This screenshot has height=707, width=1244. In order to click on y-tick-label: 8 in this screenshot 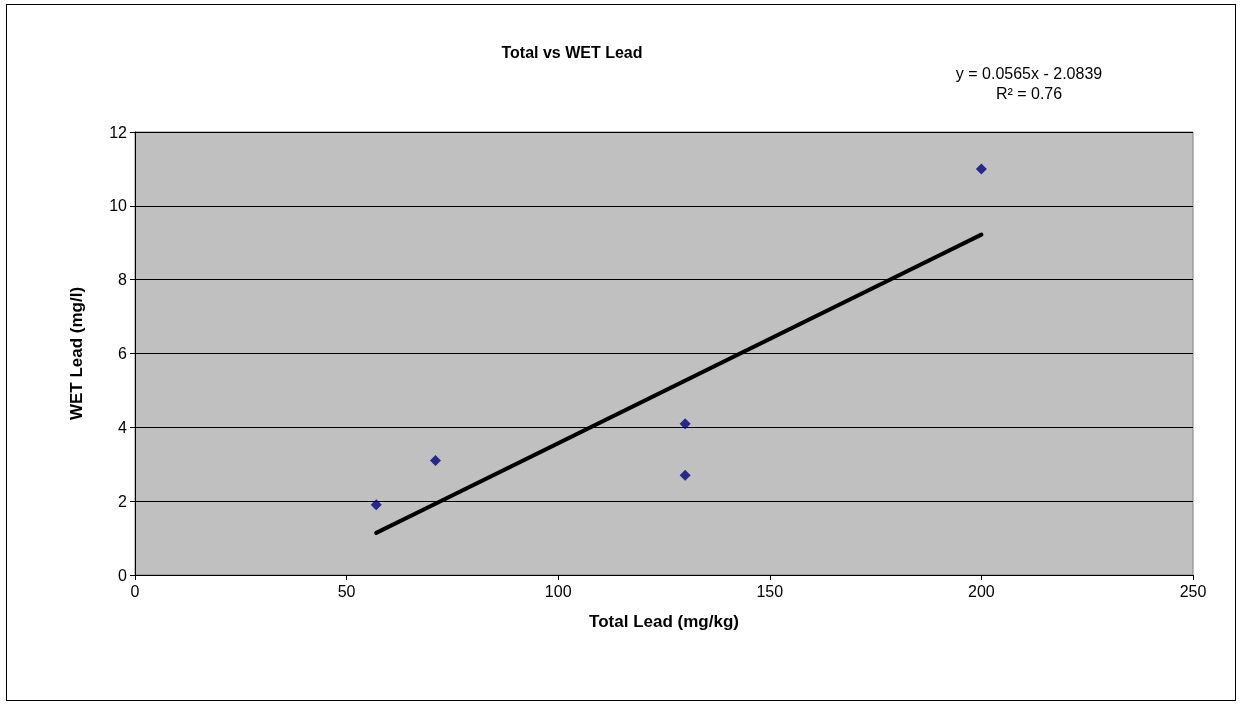, I will do `click(123, 280)`.